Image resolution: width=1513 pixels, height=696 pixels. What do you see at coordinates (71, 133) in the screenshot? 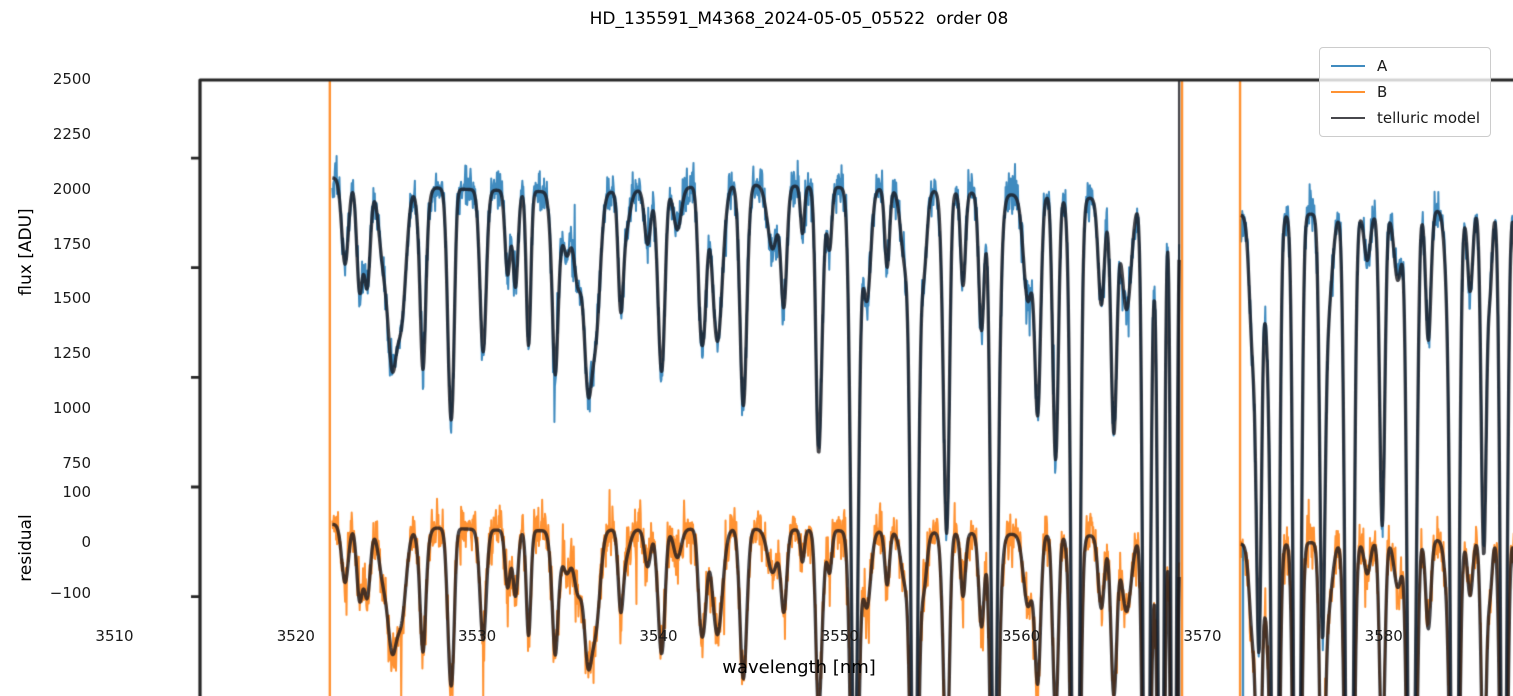
I see `flux-y-tick-label: 2250` at bounding box center [71, 133].